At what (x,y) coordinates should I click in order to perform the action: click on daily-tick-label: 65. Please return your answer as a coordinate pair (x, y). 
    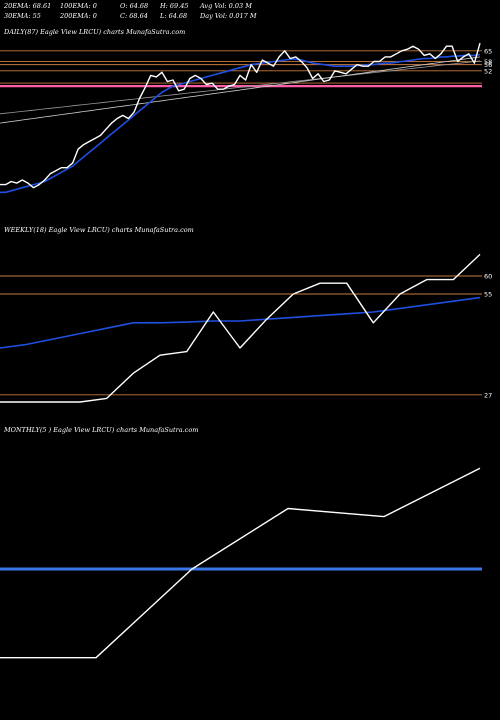
    Looking at the image, I should click on (488, 51).